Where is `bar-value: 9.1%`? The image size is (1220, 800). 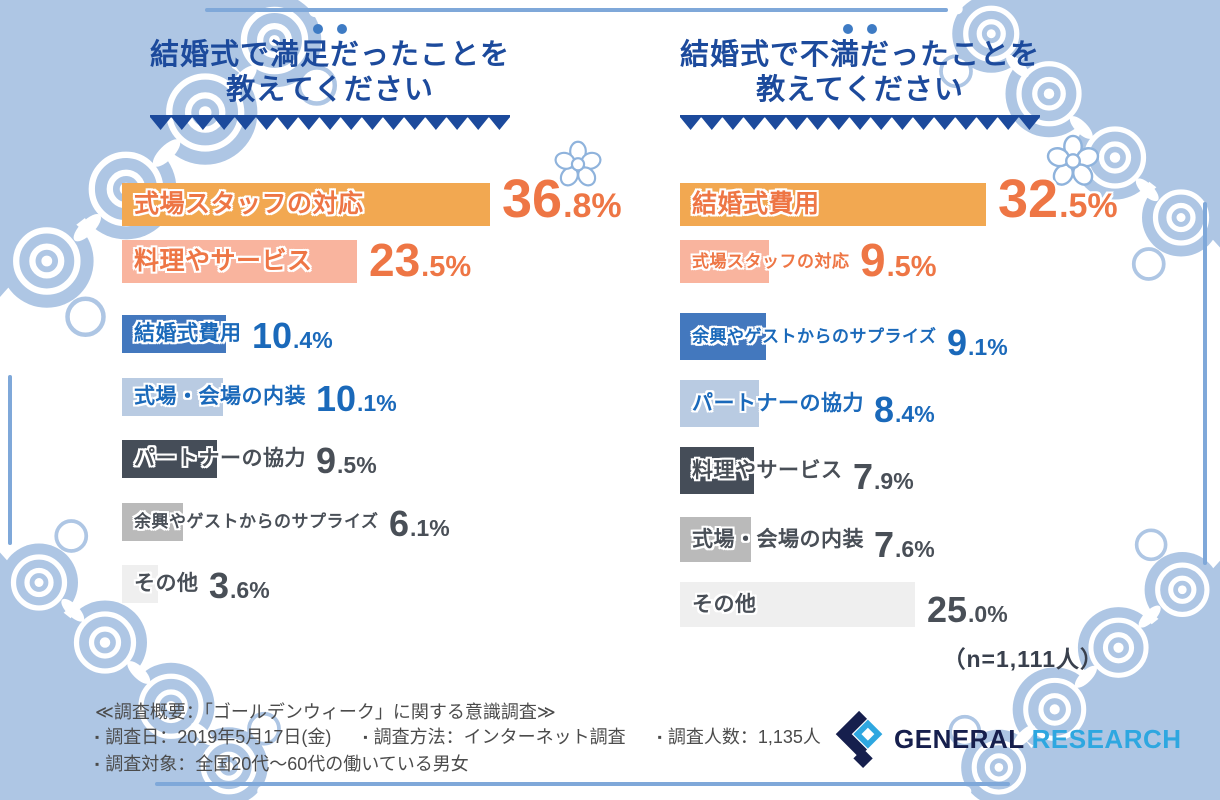
bar-value: 9.1% is located at coordinates (977, 342).